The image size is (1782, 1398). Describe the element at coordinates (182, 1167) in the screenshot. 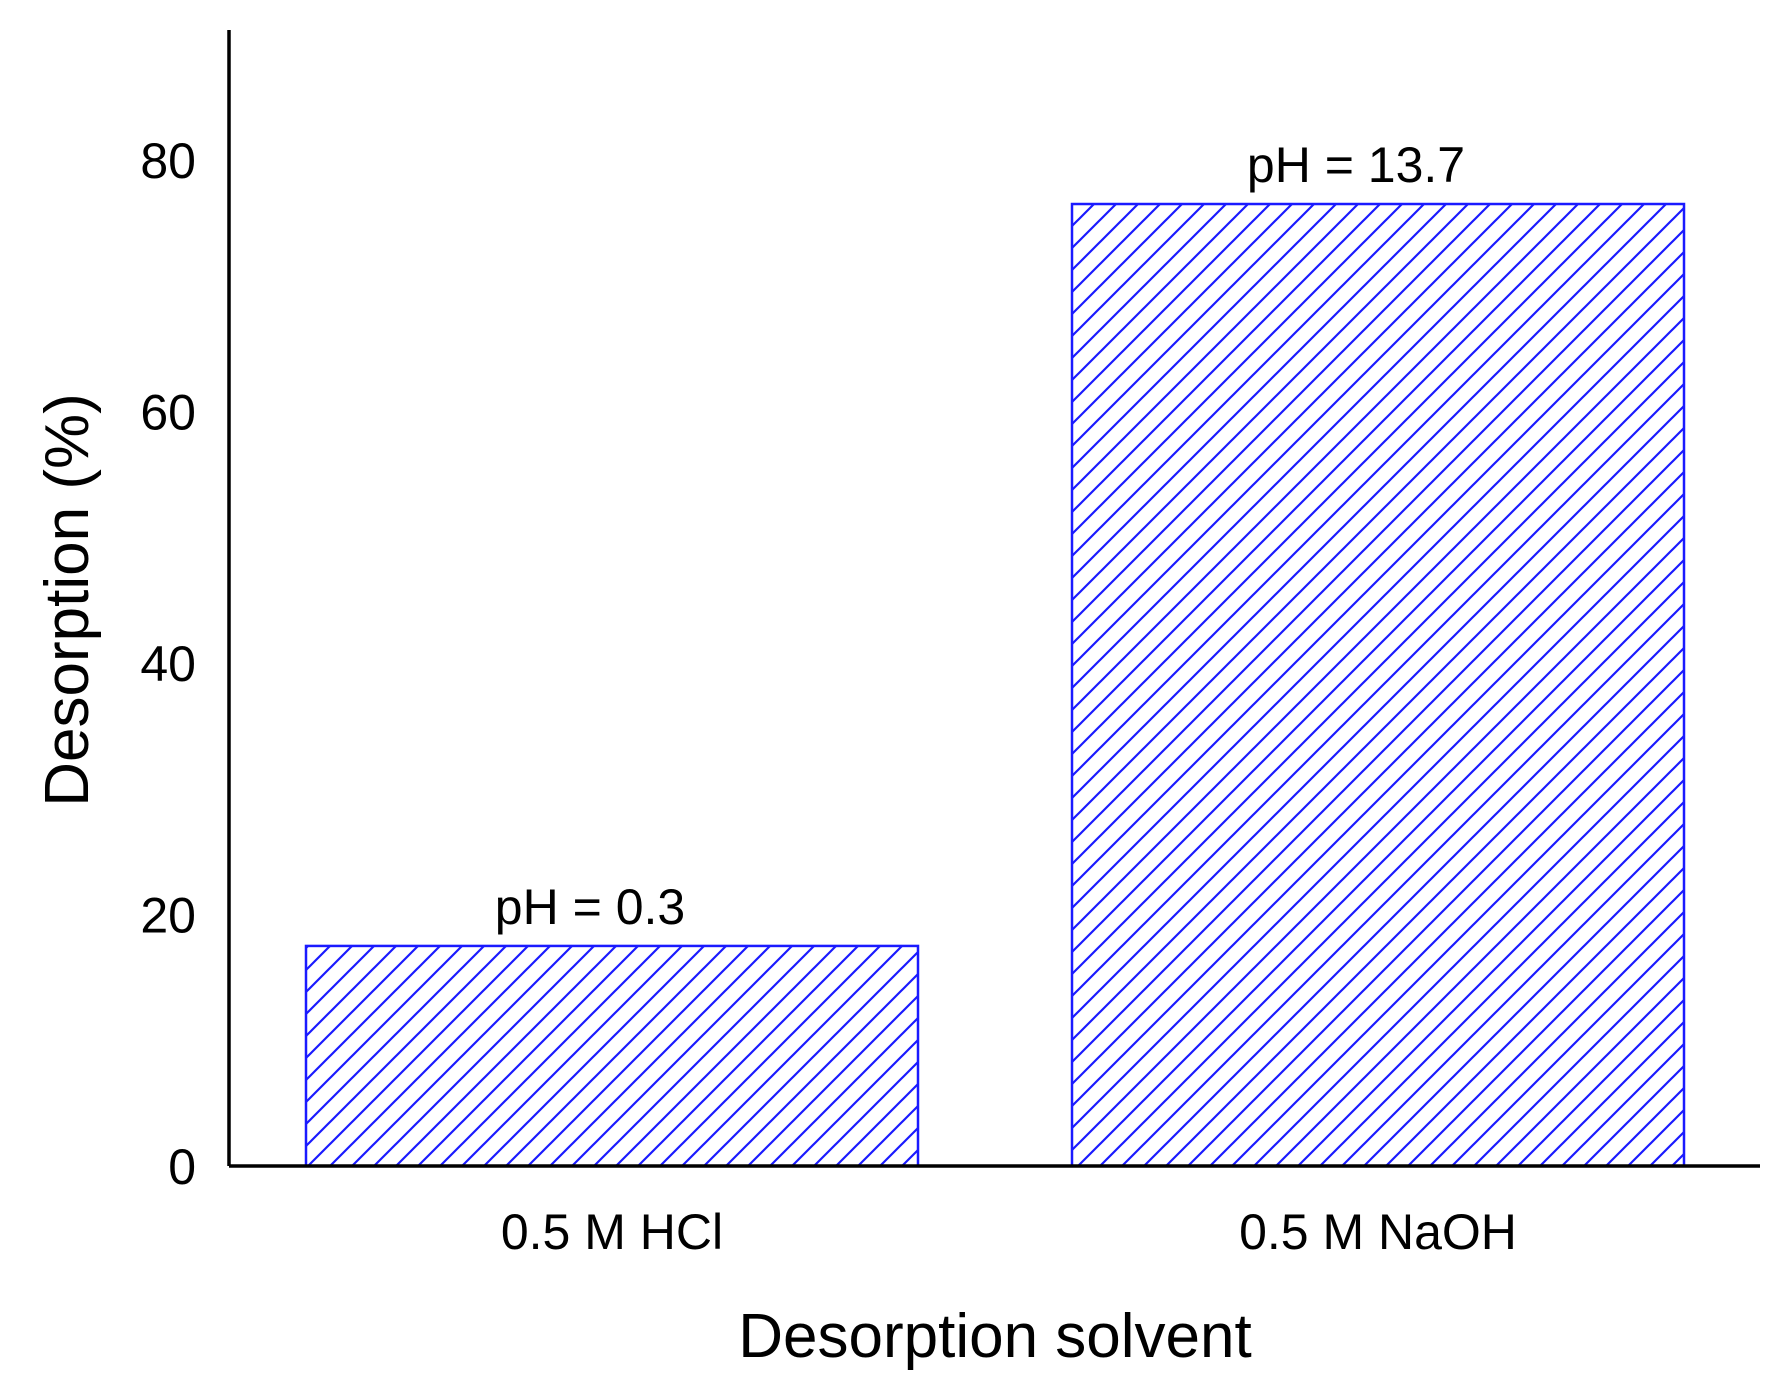

I see `y-tick-label: 0` at that location.